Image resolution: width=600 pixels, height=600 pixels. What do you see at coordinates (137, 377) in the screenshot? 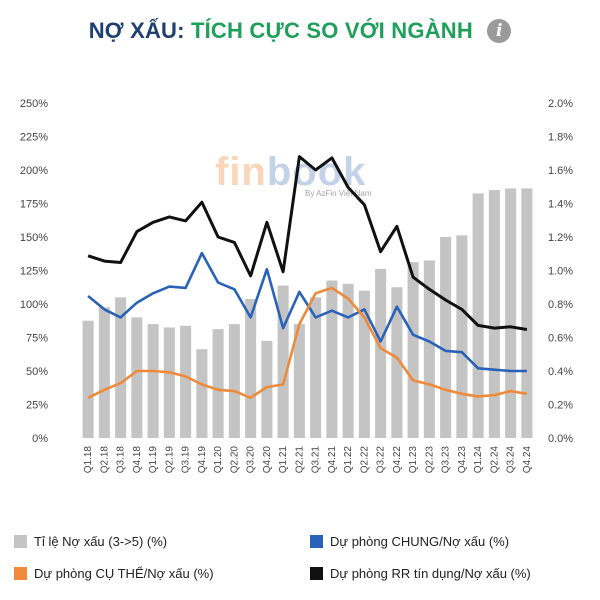
I see `bar-Q4.18` at bounding box center [137, 377].